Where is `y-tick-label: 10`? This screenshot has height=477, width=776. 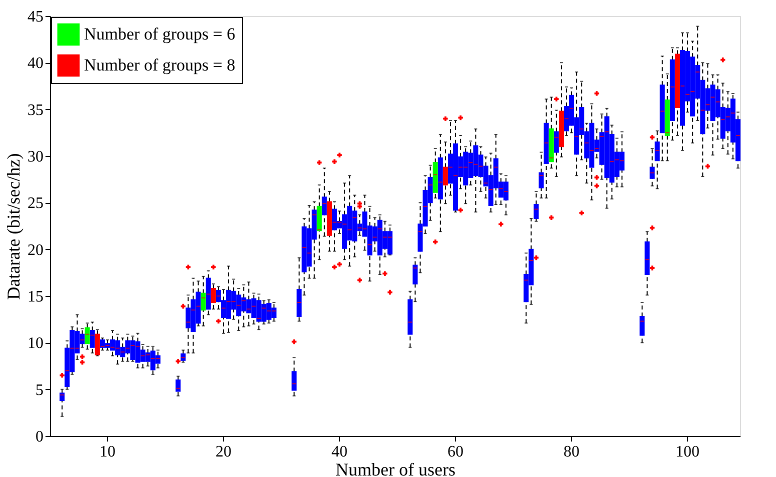 y-tick-label: 10 is located at coordinates (36, 343).